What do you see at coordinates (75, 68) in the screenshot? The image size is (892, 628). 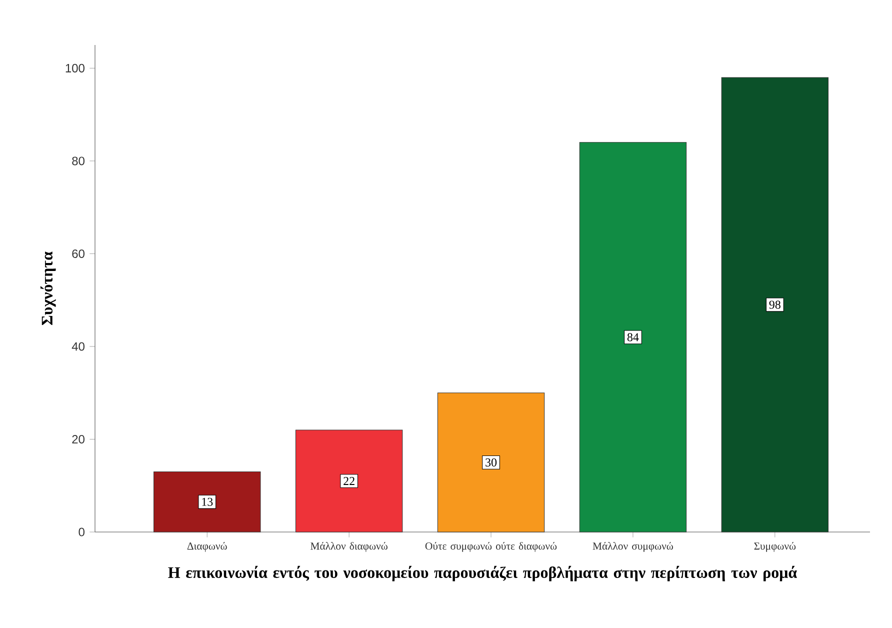 I see `y-tick-label: 100` at bounding box center [75, 68].